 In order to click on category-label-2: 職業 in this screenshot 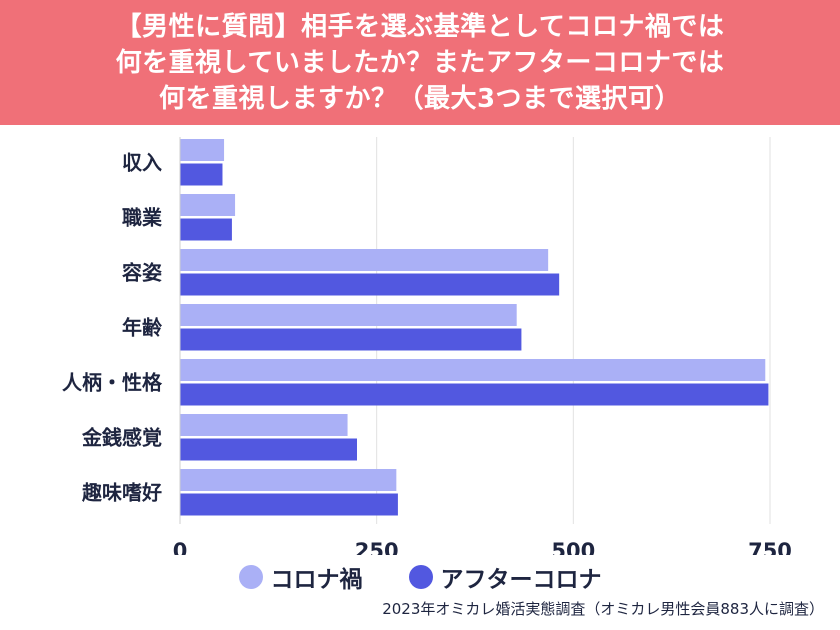, I will do `click(142, 217)`.